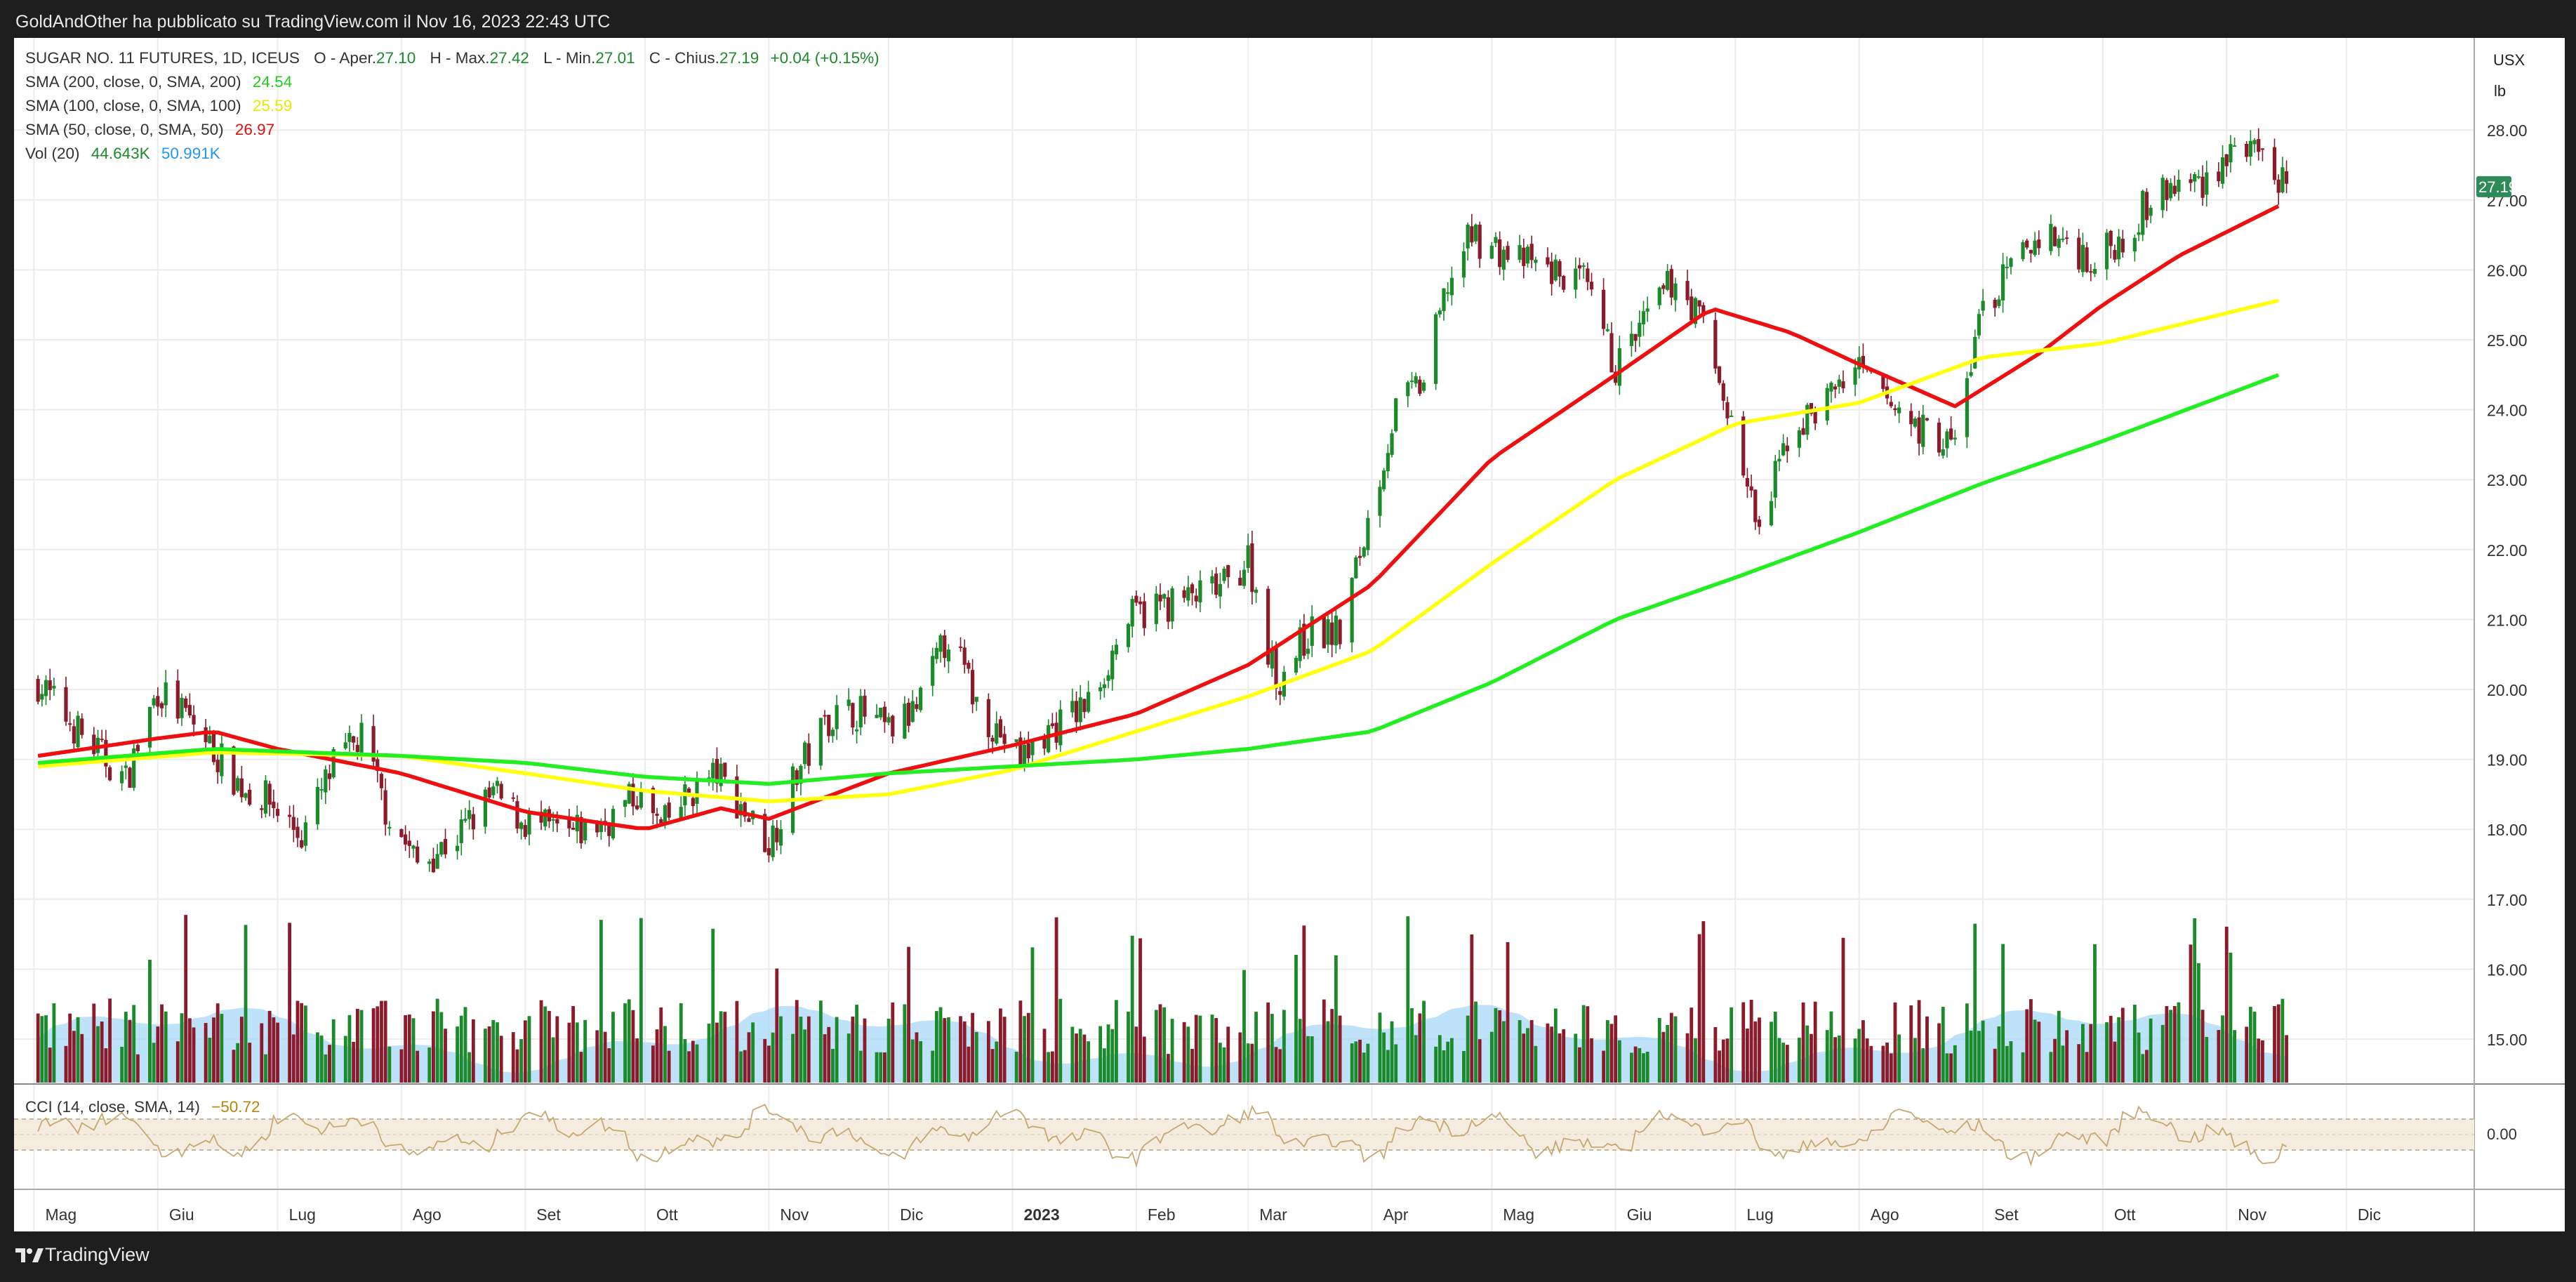 The height and width of the screenshot is (1282, 2576). What do you see at coordinates (159, 82) in the screenshot?
I see `legend-sma200: SMA (200, close, 0, SMA, 200) 24.54` at bounding box center [159, 82].